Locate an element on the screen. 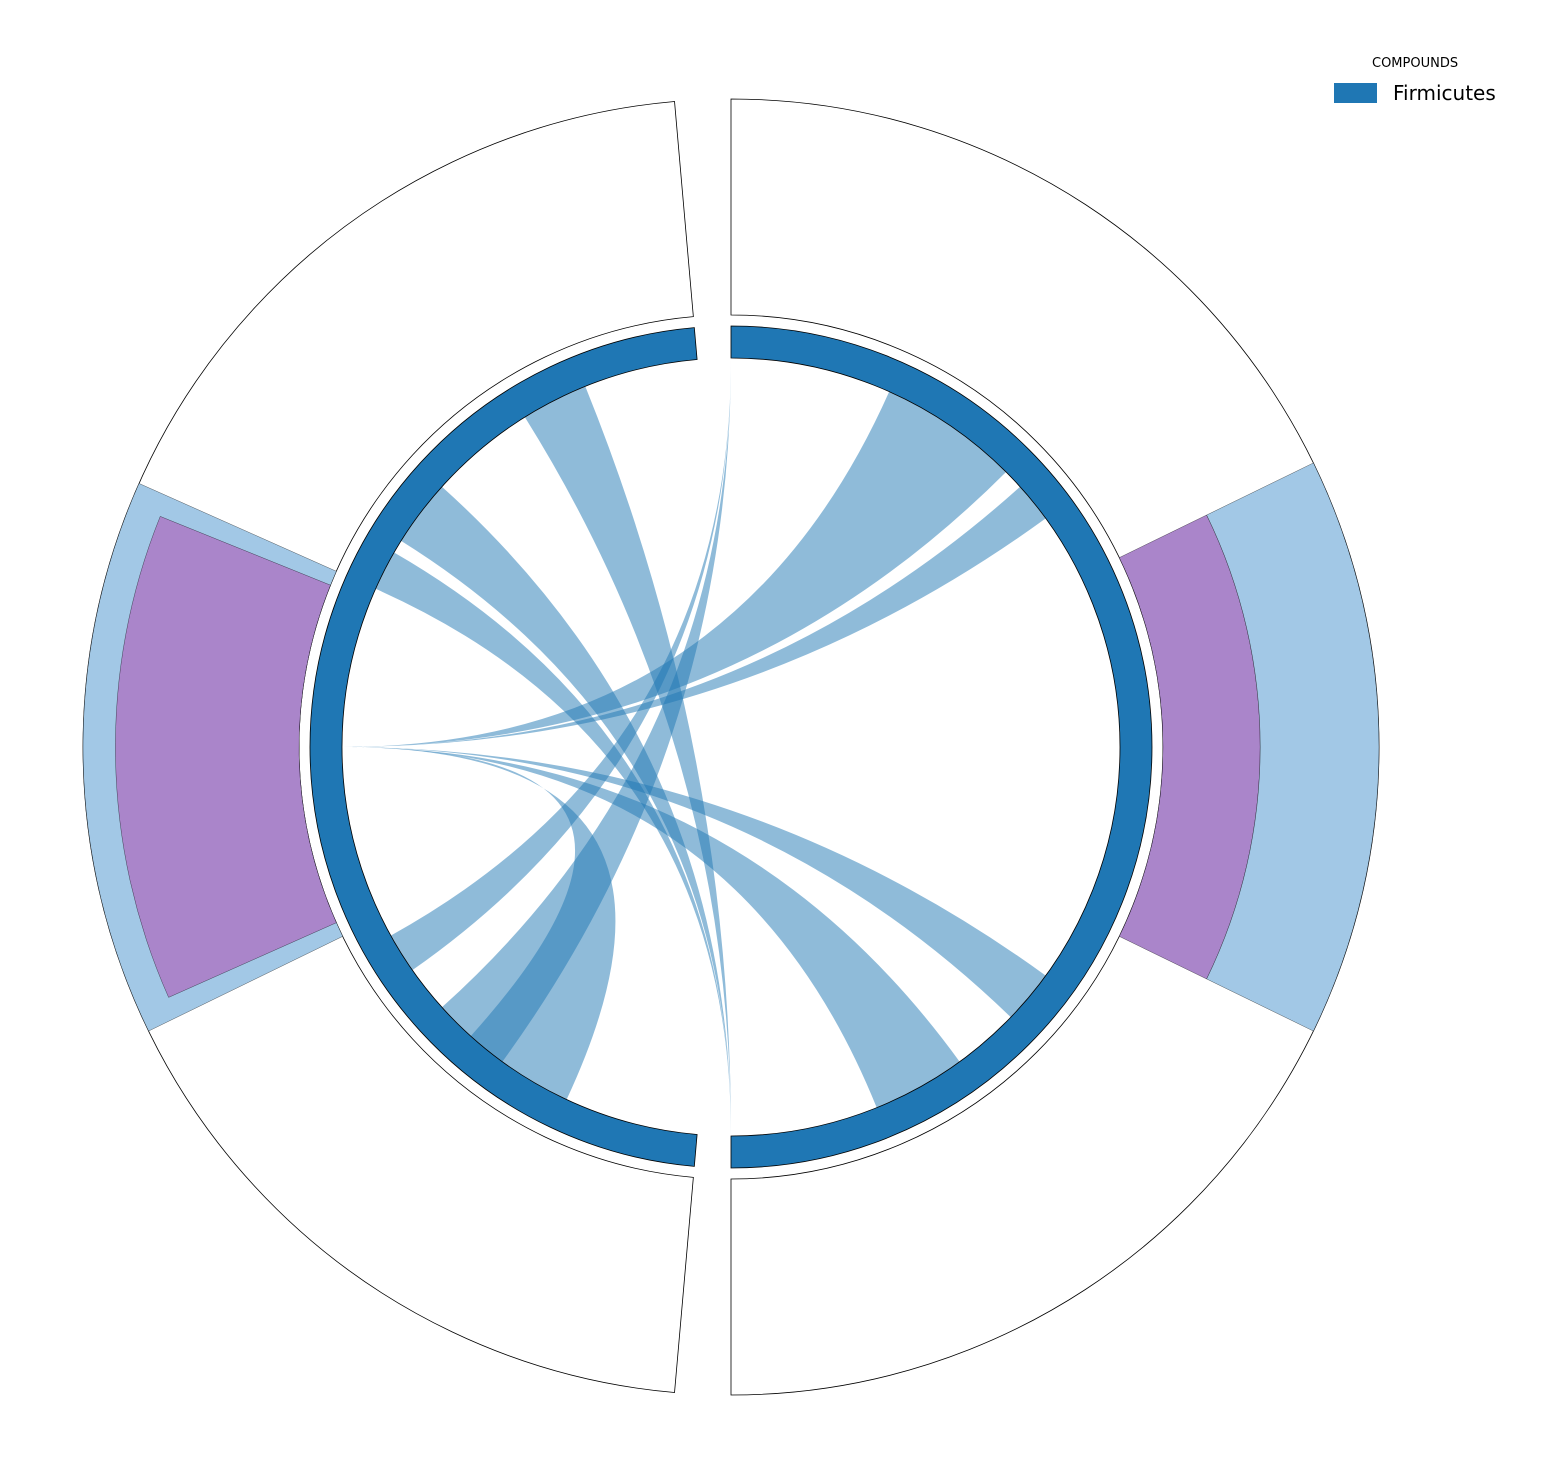 The height and width of the screenshot is (1478, 1559). legend-swatch is located at coordinates (1355, 93).